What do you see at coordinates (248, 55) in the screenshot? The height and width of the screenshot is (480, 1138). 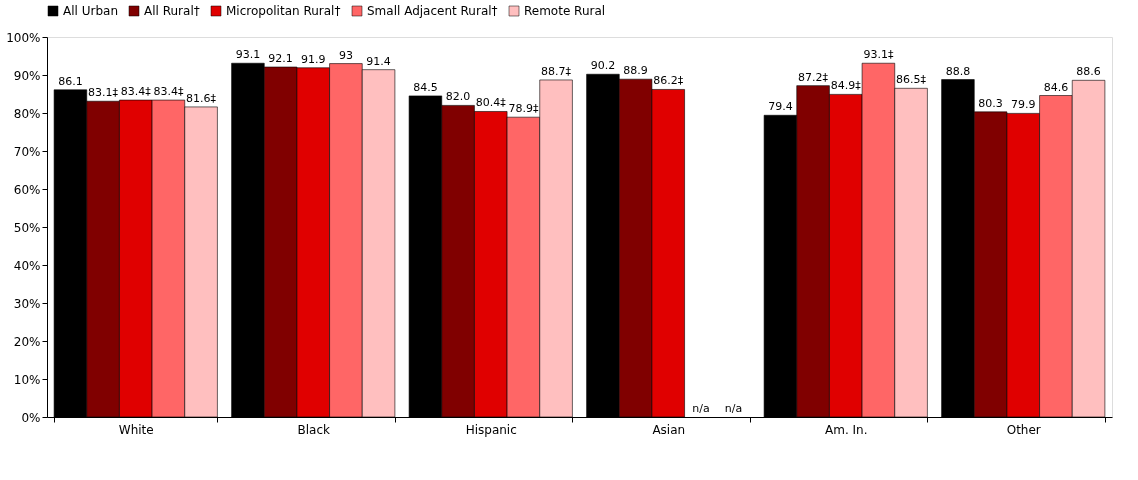 I see `data-label: 93.1` at bounding box center [248, 55].